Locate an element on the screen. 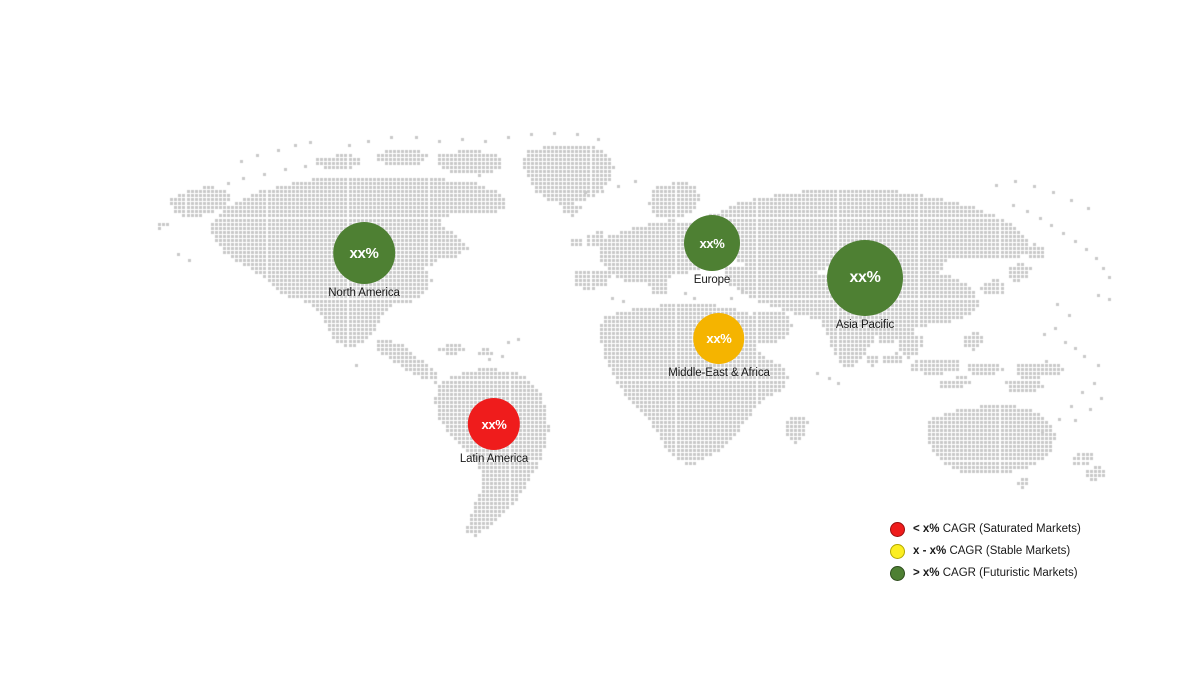  legend-swatch-stable-icon is located at coordinates (897, 551).